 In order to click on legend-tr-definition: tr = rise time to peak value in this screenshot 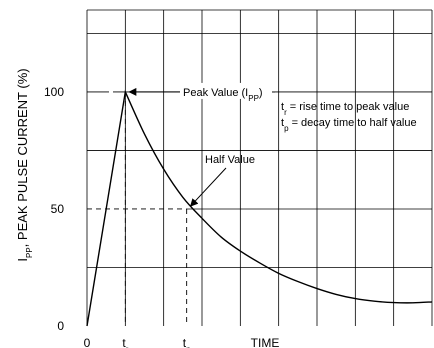, I will do `click(345, 109)`.